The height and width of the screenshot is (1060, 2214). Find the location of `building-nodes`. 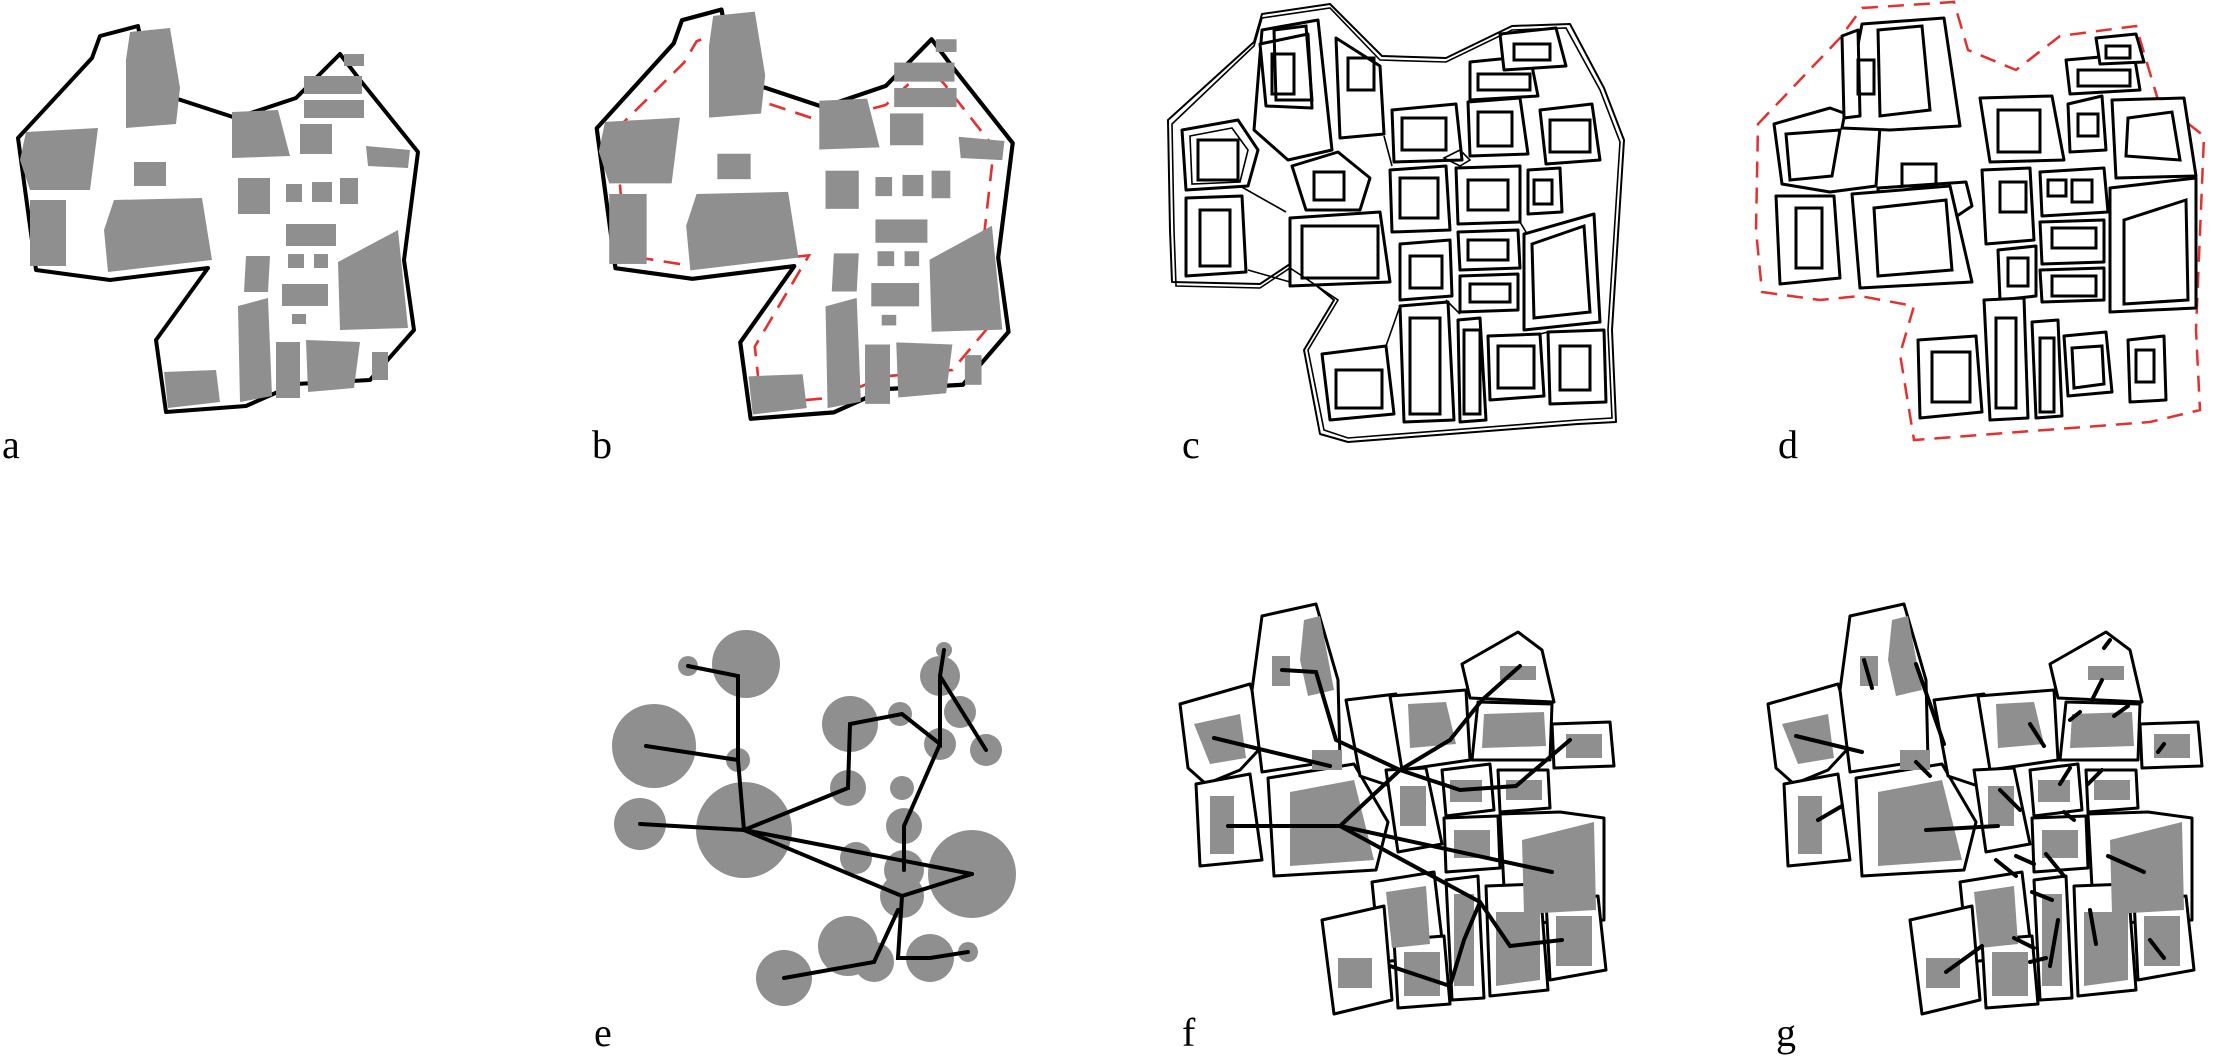

building-nodes is located at coordinates (814, 818).